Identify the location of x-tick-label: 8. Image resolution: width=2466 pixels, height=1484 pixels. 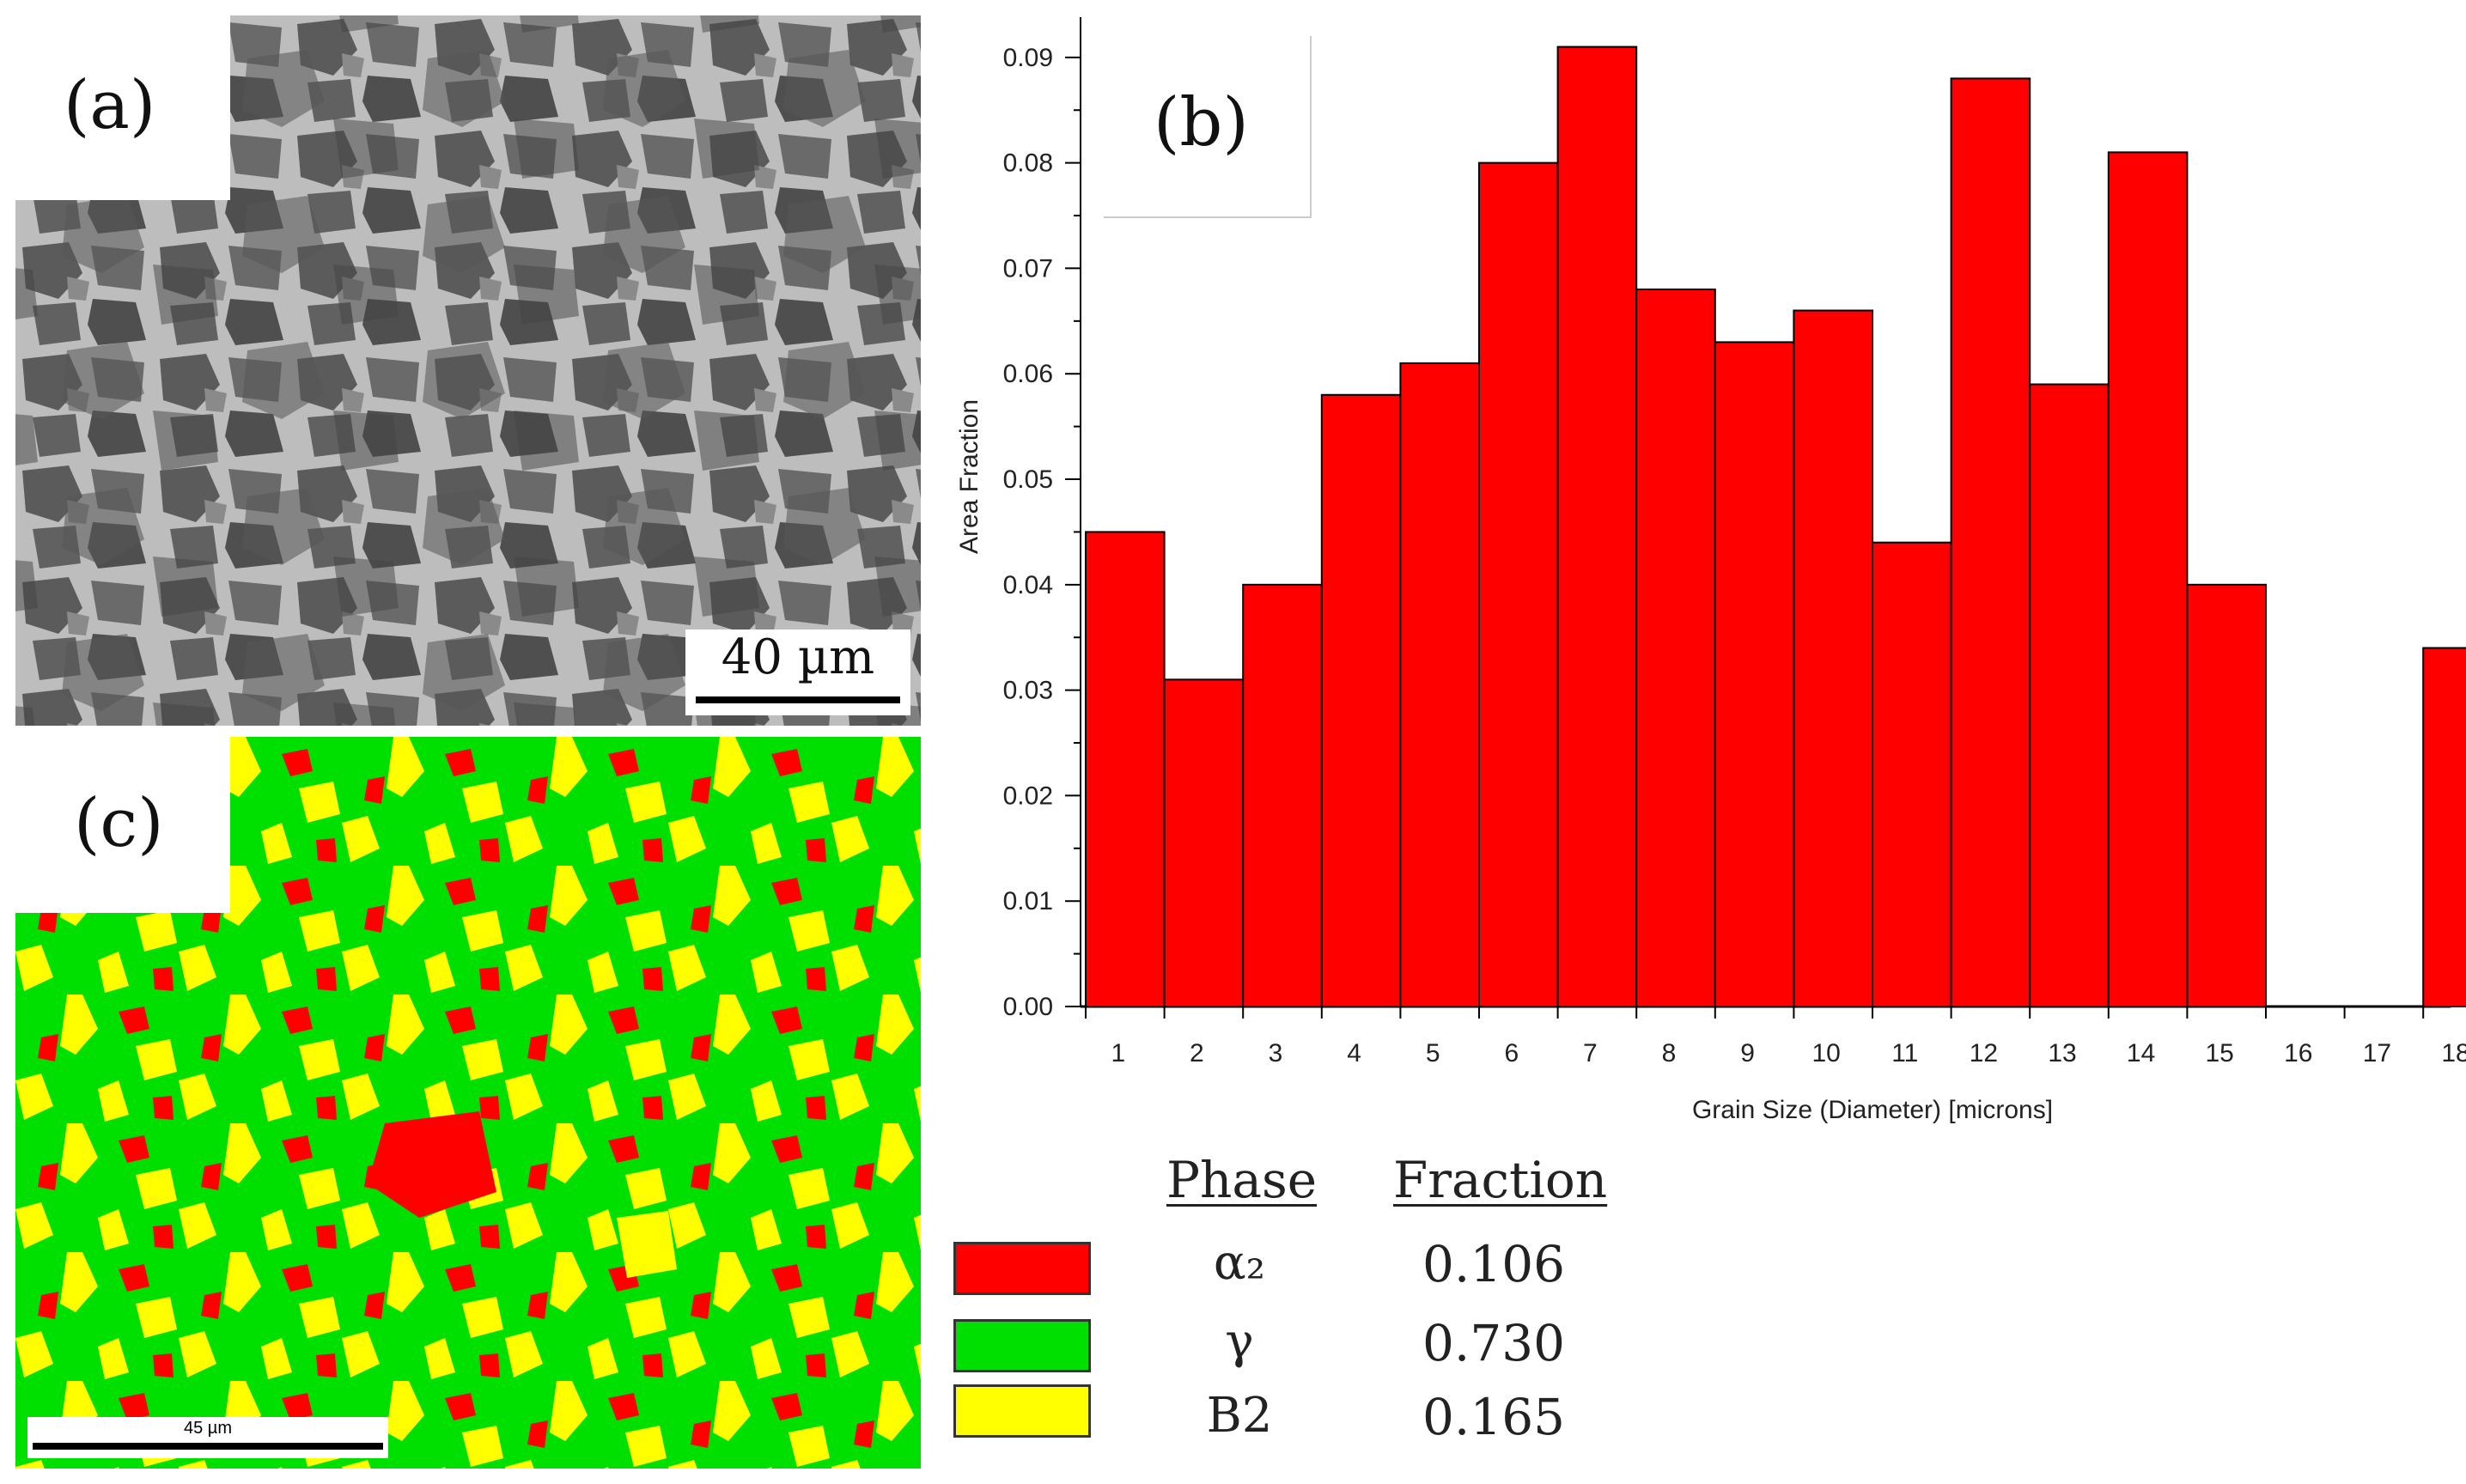
(1669, 1053).